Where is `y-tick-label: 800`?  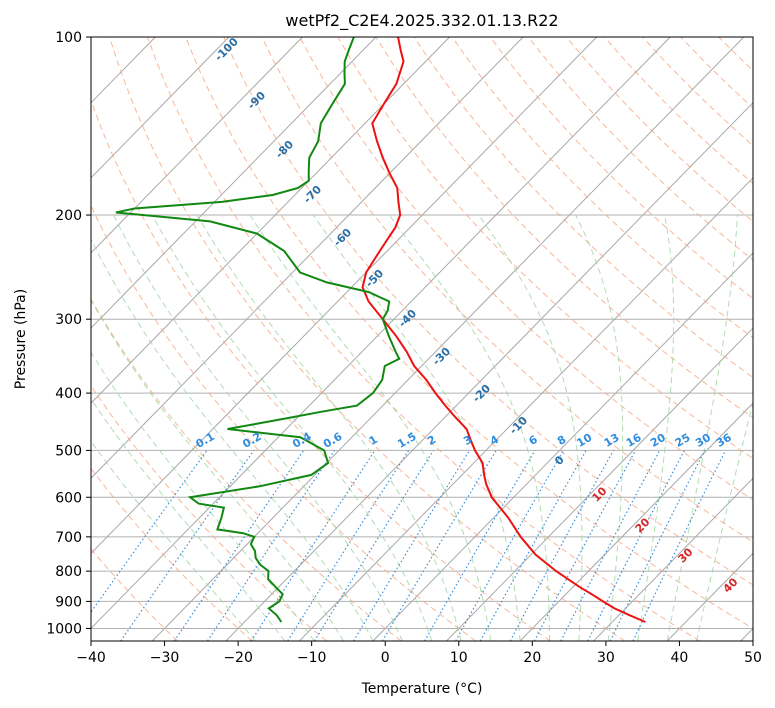 y-tick-label: 800 is located at coordinates (68, 572).